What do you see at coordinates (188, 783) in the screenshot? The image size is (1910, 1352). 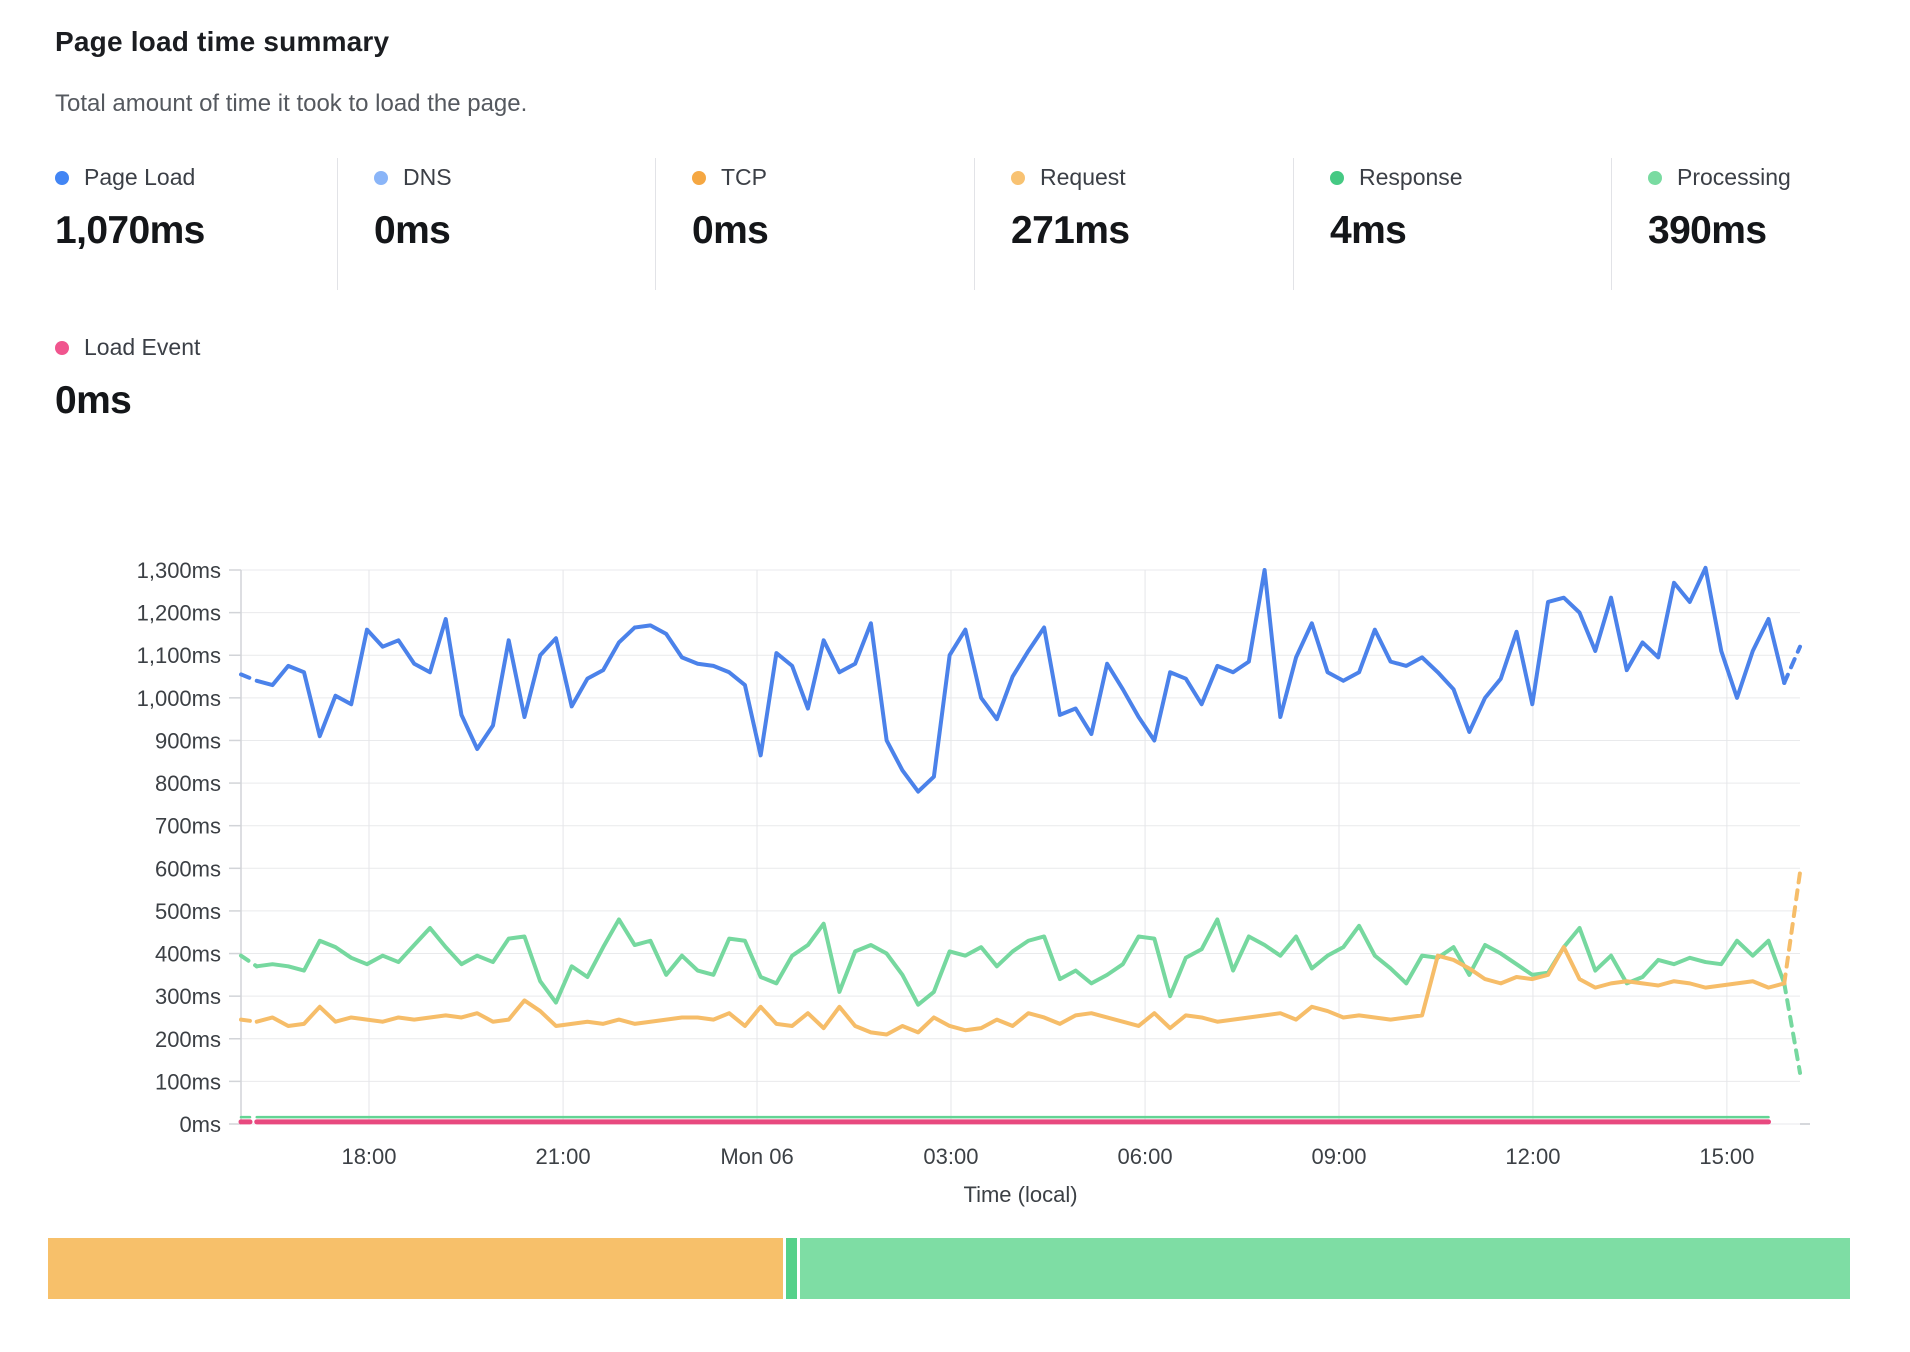 I see `y-axis-label: 800ms` at bounding box center [188, 783].